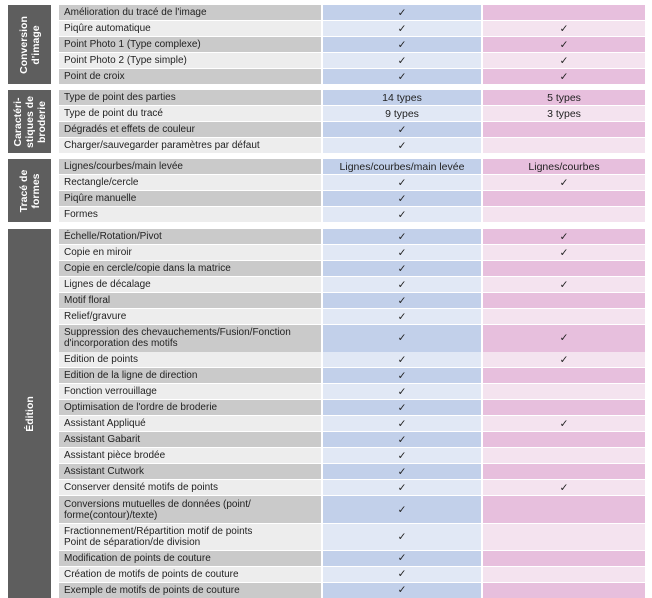 This screenshot has height=598, width=652. What do you see at coordinates (101, 360) in the screenshot?
I see `feature-name-line: Edition de points` at bounding box center [101, 360].